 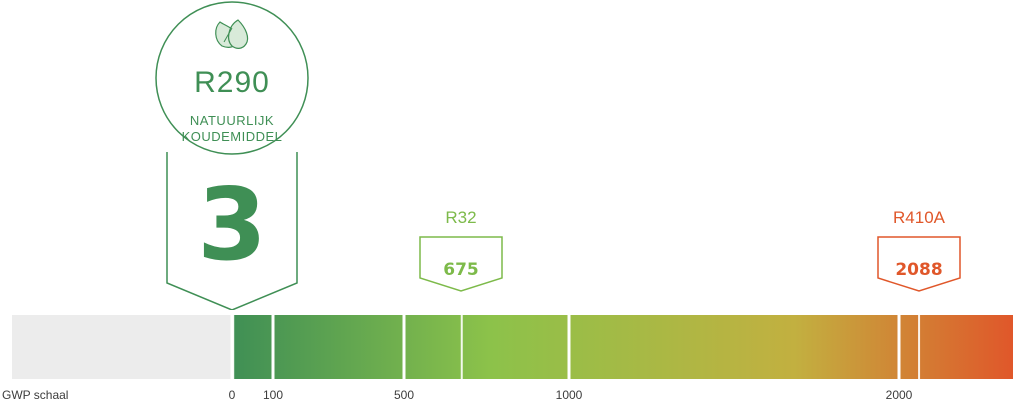 I want to click on scale-tick-2000, so click(x=899, y=347).